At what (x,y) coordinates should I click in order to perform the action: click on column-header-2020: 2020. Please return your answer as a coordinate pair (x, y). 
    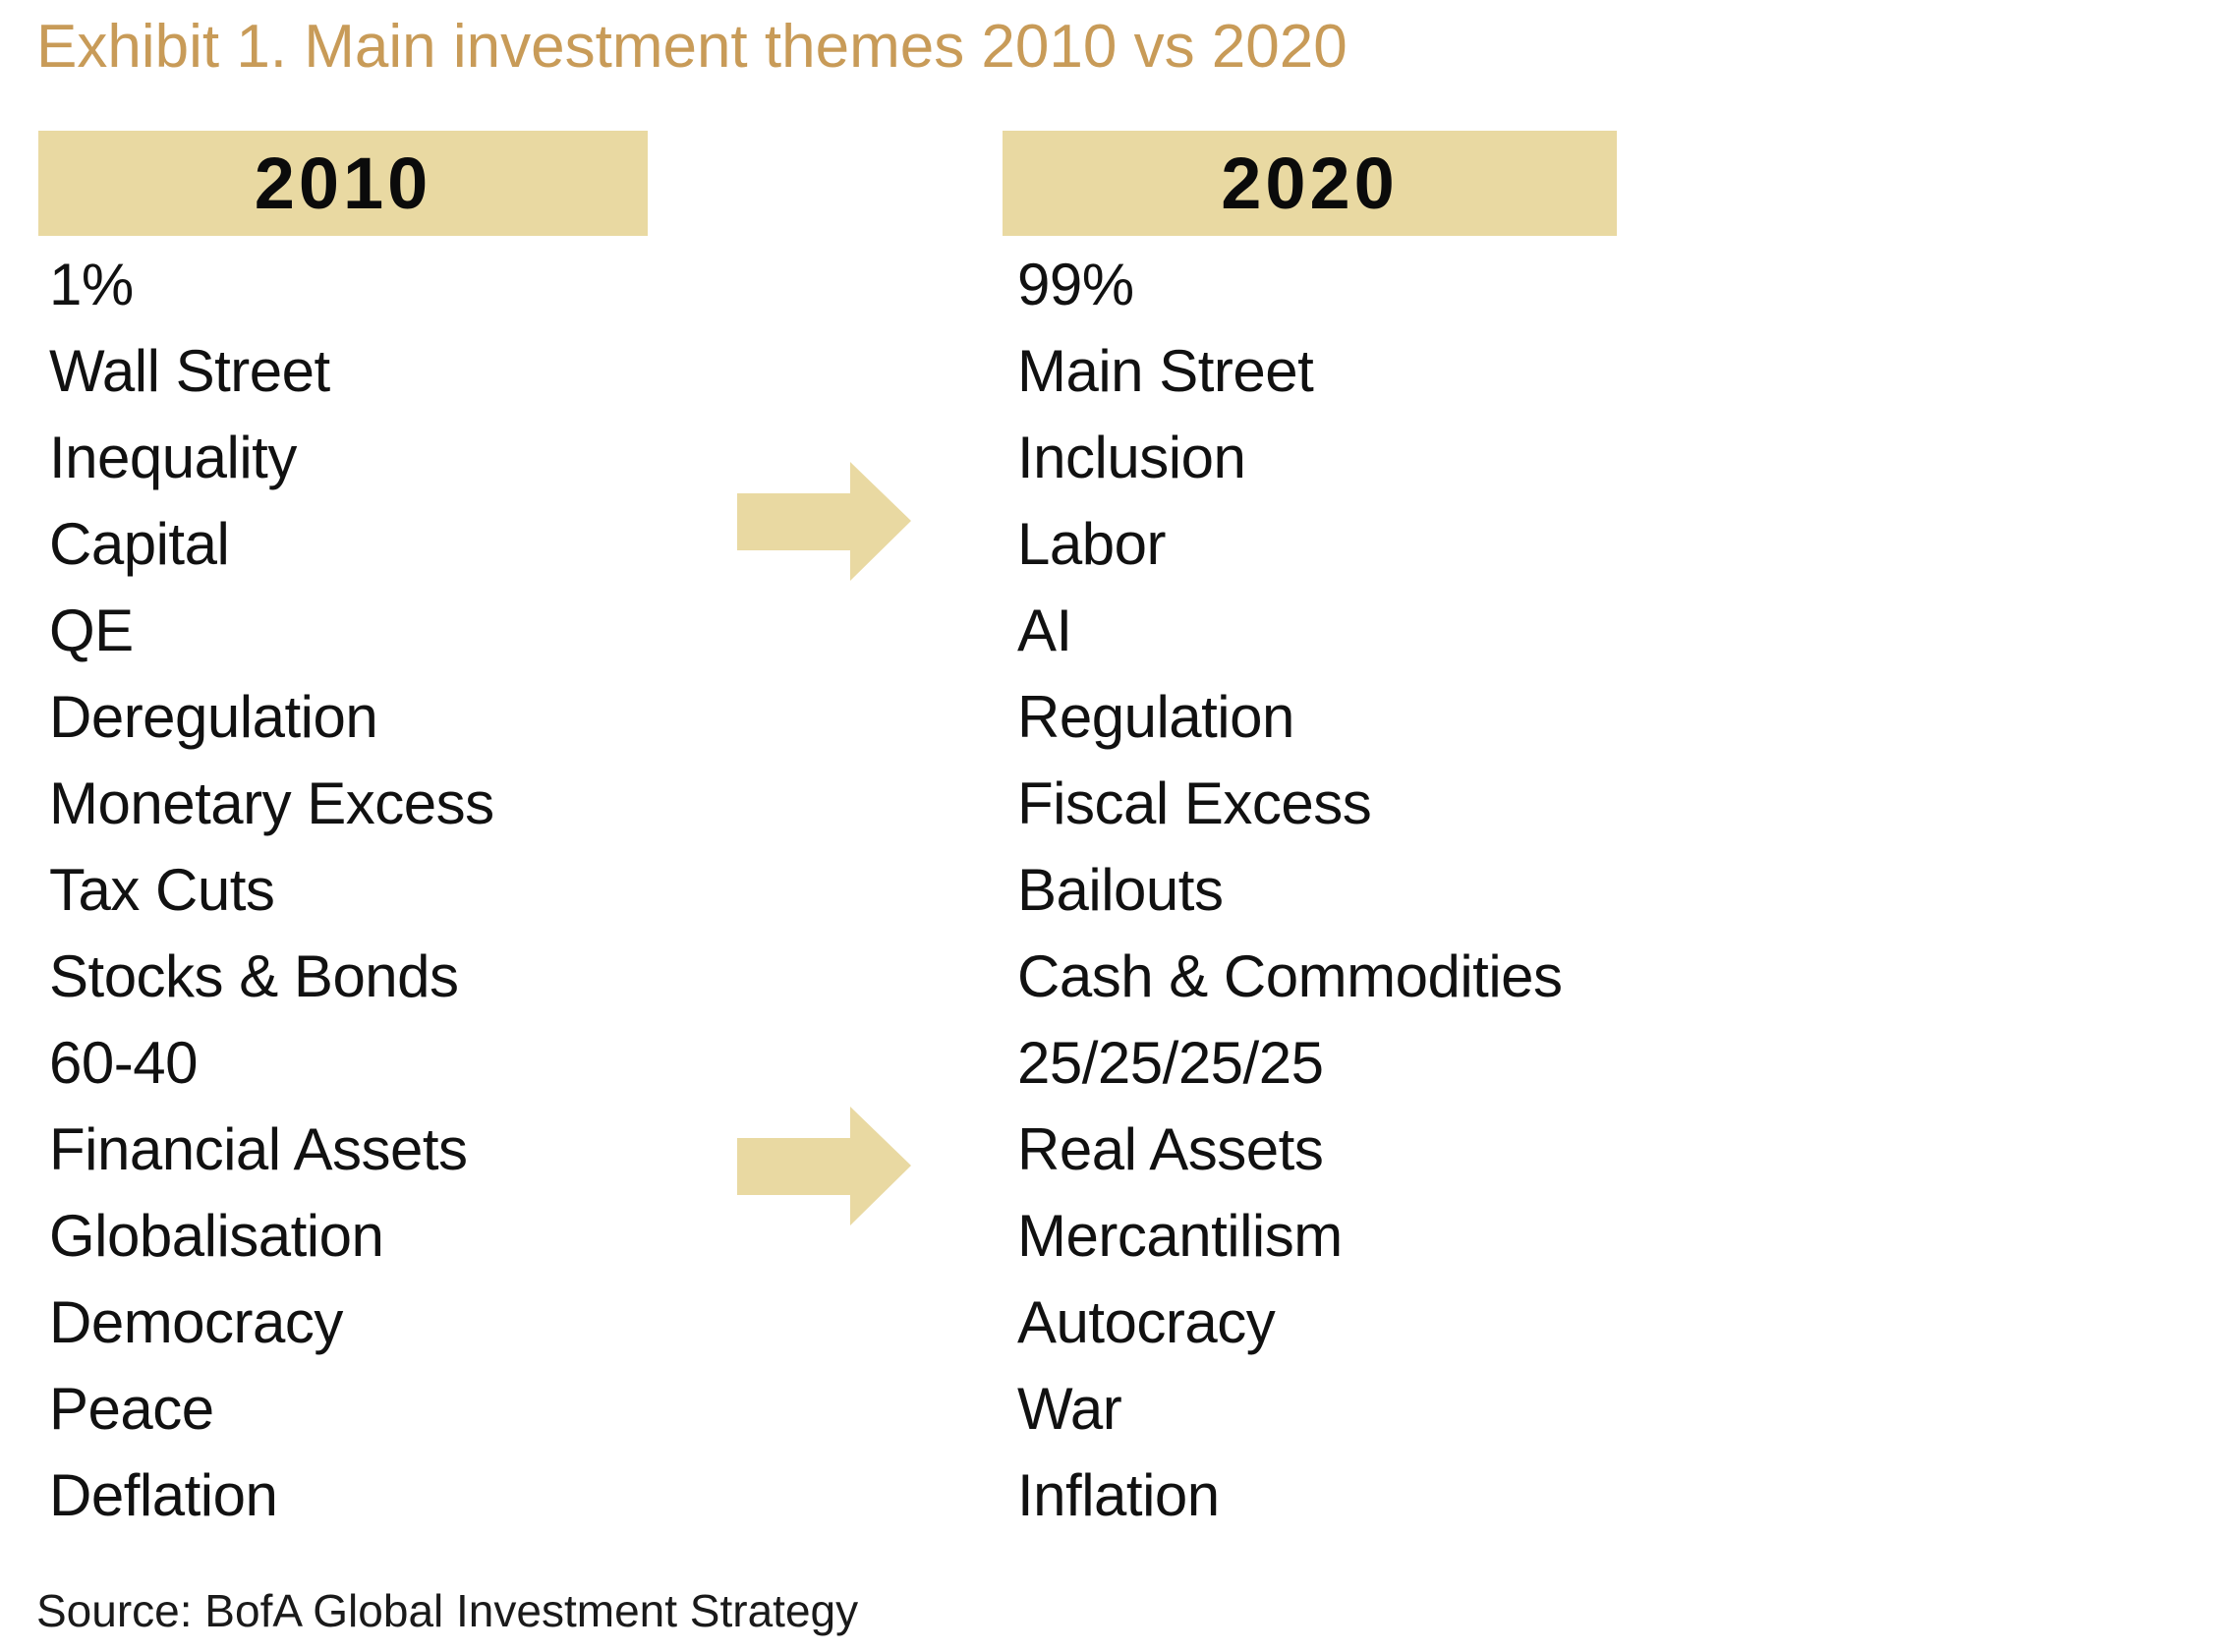
    Looking at the image, I should click on (1310, 183).